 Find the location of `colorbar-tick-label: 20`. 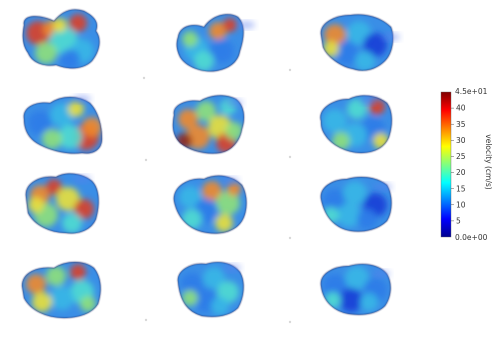

colorbar-tick-label: 20 is located at coordinates (461, 172).